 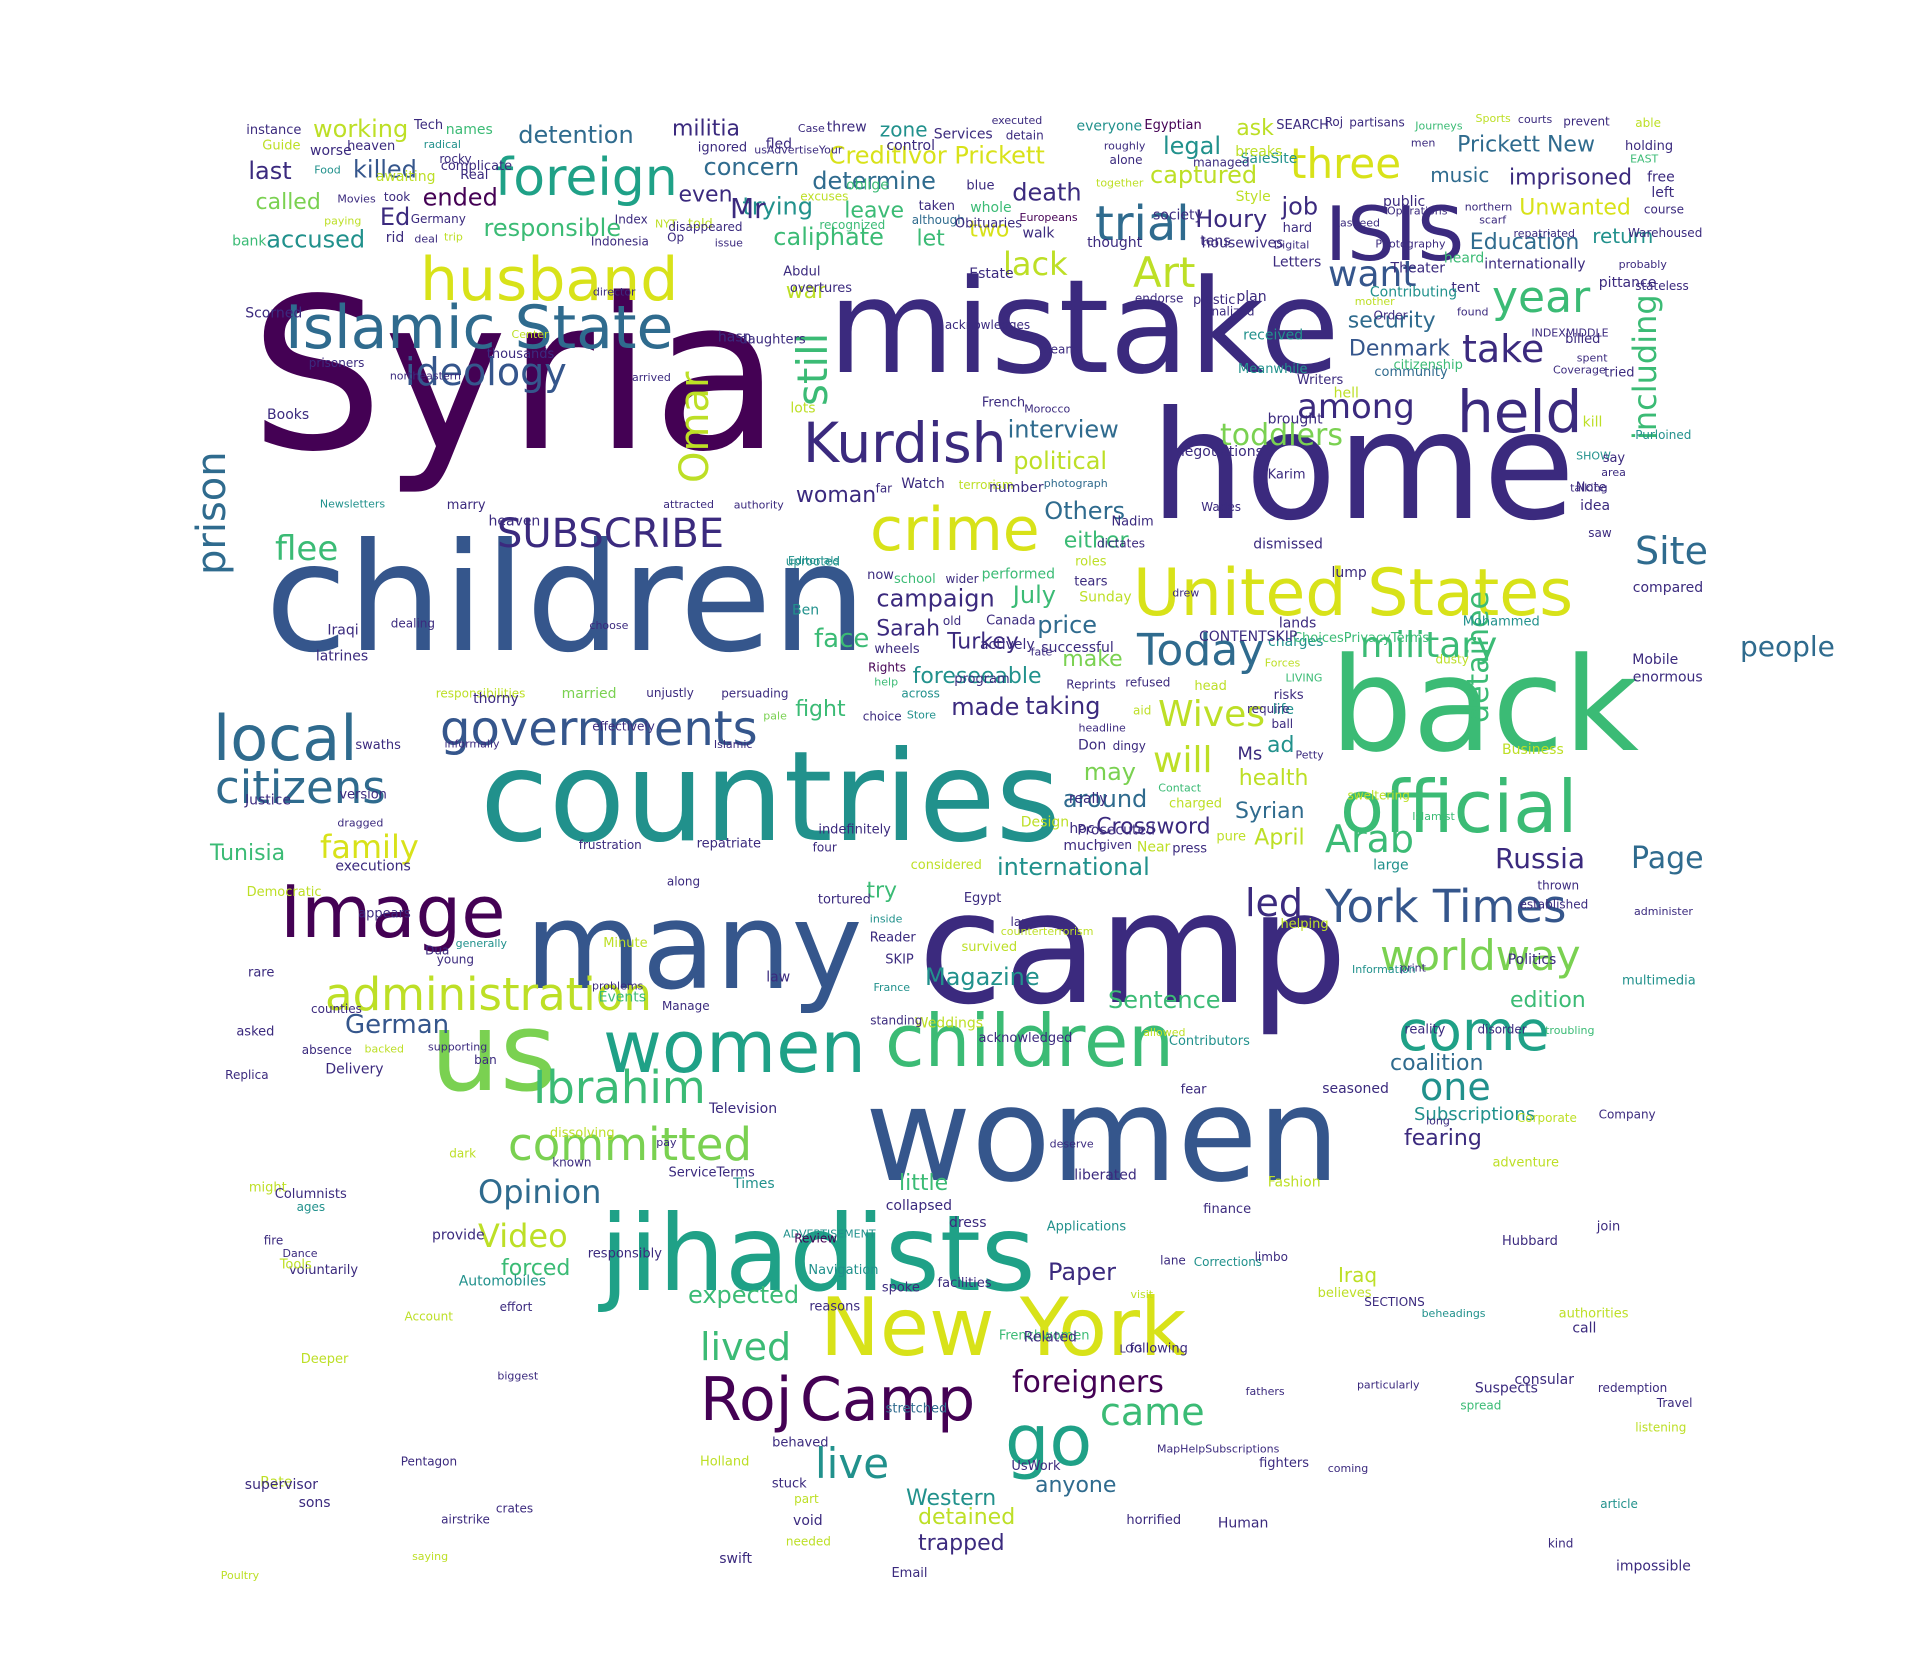 I want to click on word-events: Events, so click(x=622, y=998).